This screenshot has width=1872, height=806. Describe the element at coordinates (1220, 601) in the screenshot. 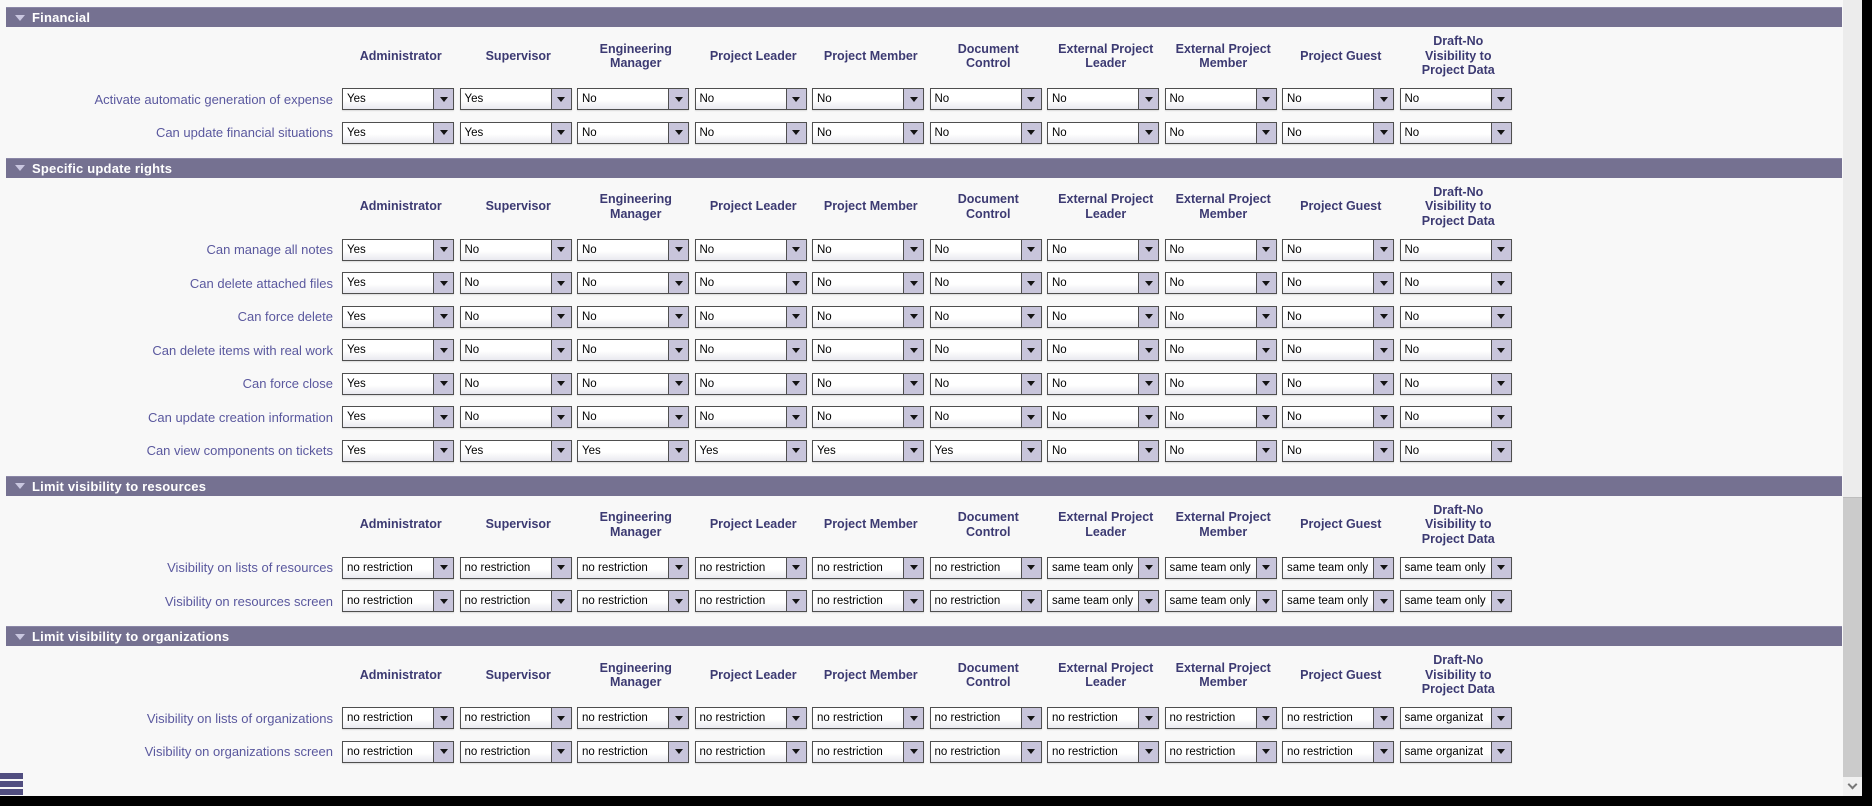

I see `dropdown-select: same team only` at that location.